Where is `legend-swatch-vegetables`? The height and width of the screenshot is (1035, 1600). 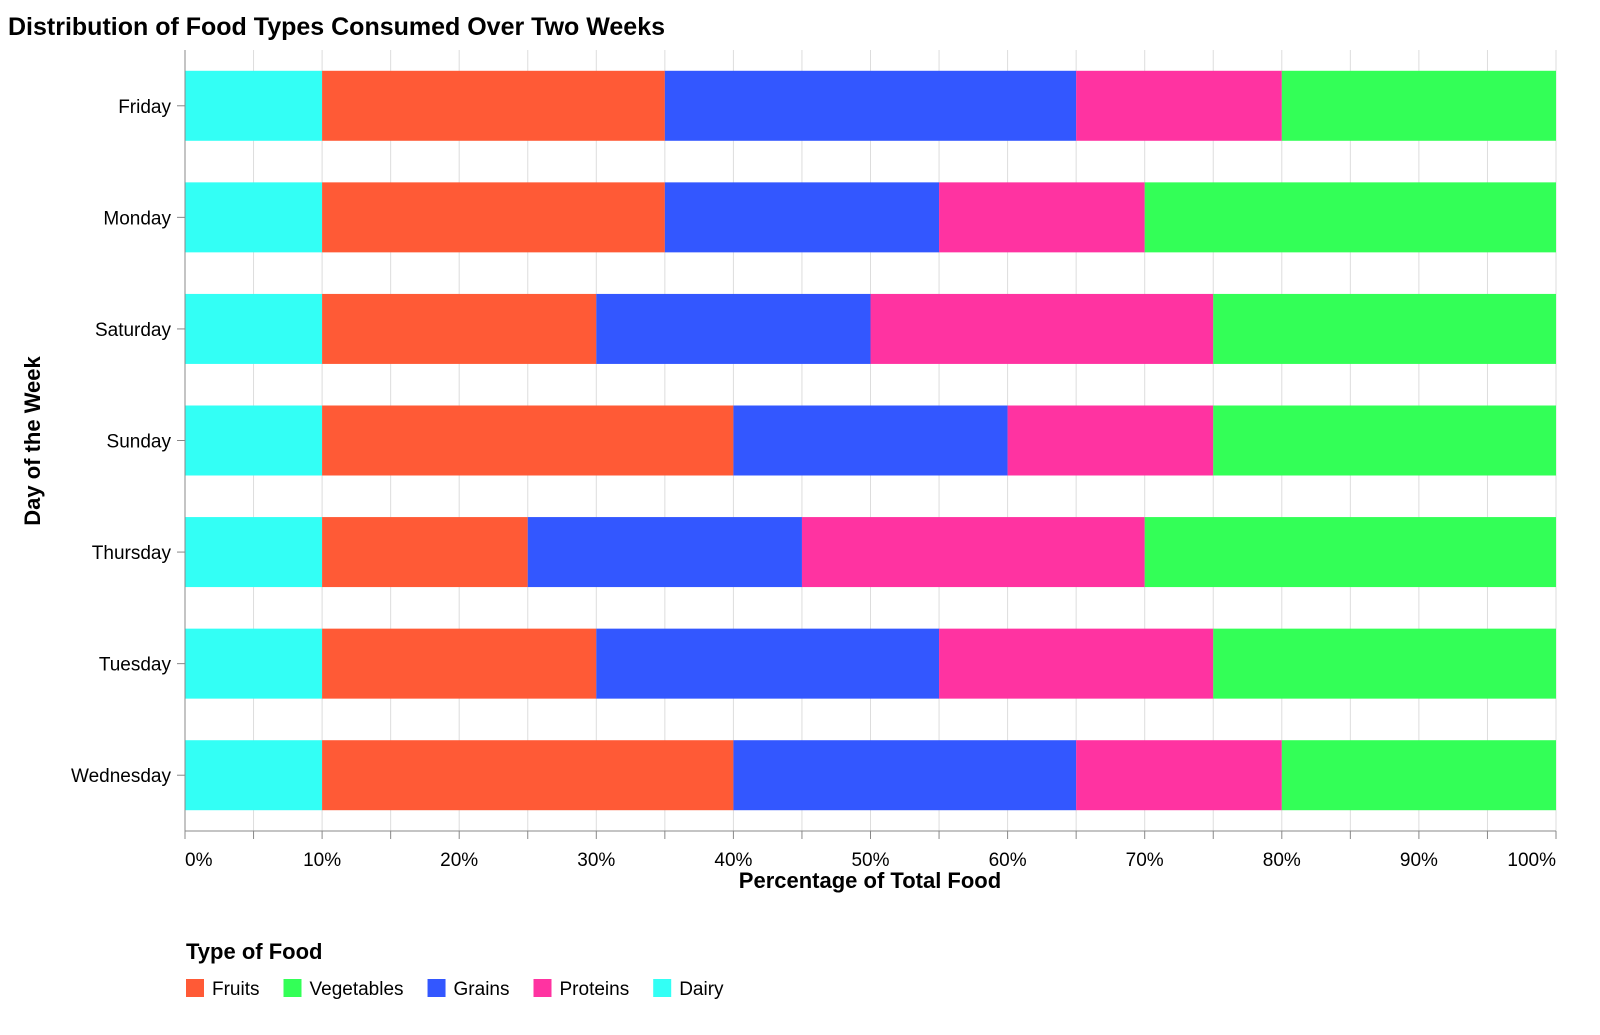 legend-swatch-vegetables is located at coordinates (292, 988).